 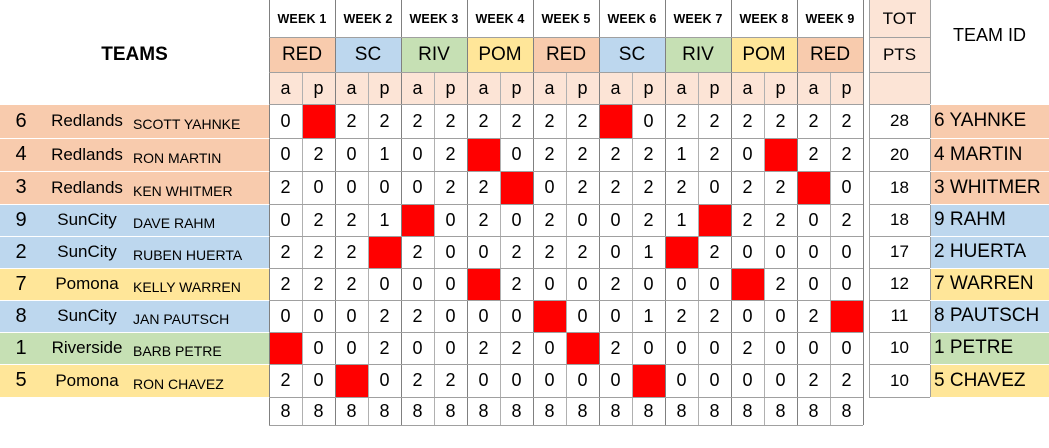 What do you see at coordinates (174, 223) in the screenshot?
I see `player-name: DAVE RAHM` at bounding box center [174, 223].